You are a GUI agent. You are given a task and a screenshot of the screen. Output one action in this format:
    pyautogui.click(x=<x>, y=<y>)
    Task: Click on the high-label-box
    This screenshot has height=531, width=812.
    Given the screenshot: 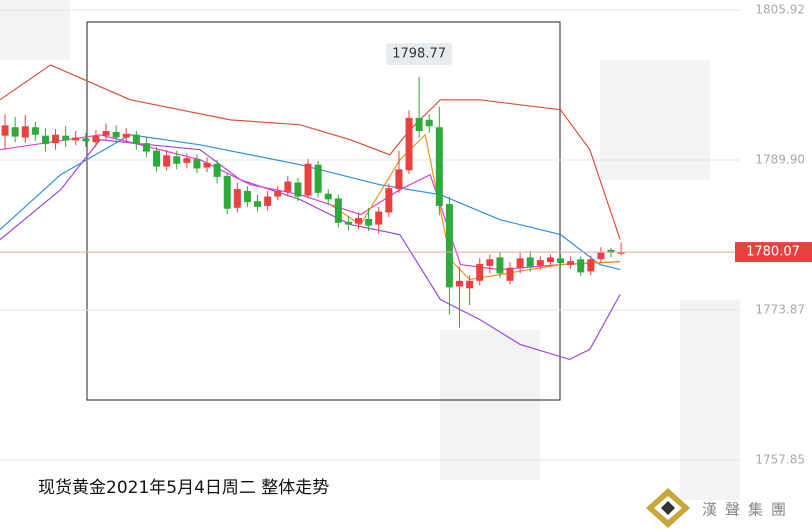 What is the action you would take?
    pyautogui.click(x=419, y=53)
    